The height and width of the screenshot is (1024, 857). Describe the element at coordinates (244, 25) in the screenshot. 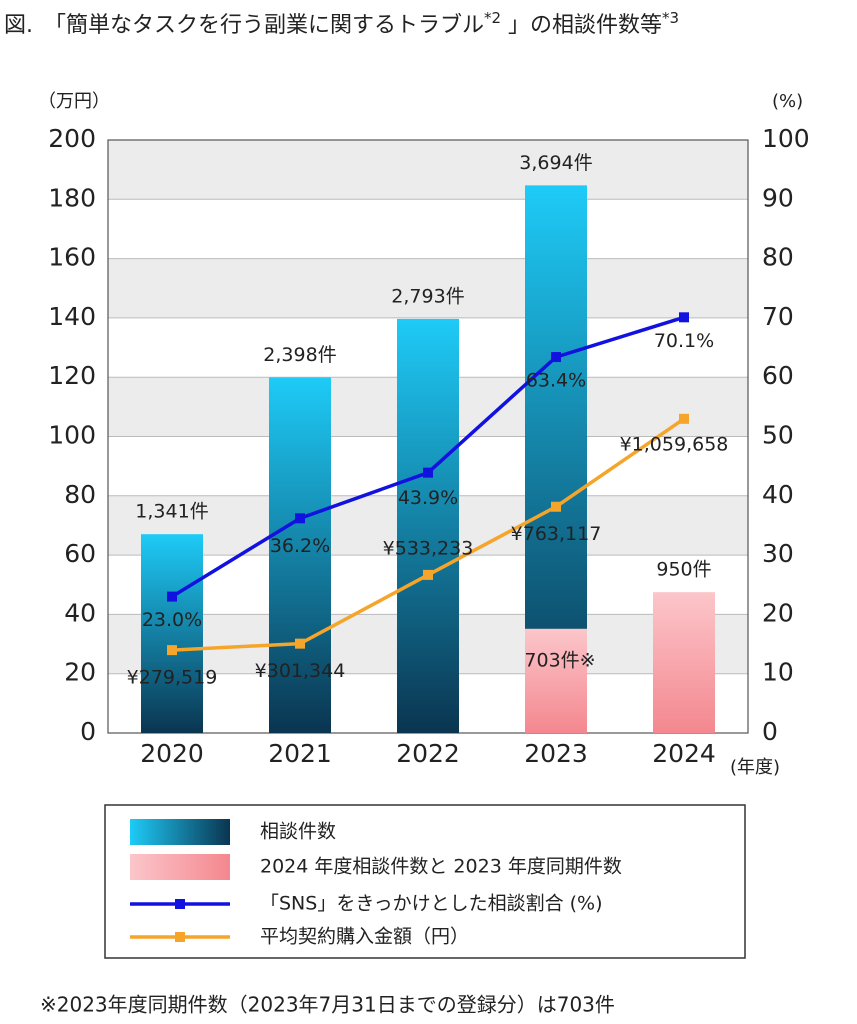

I see `title-text: 図. 「簡単なタスクを行う副業に関するトラブル` at that location.